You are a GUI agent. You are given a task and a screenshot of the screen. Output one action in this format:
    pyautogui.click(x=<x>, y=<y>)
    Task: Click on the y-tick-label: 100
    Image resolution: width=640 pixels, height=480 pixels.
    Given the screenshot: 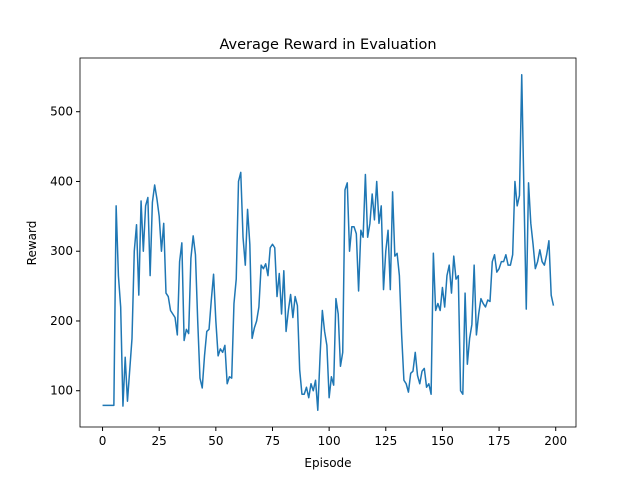 What is the action you would take?
    pyautogui.click(x=61, y=391)
    